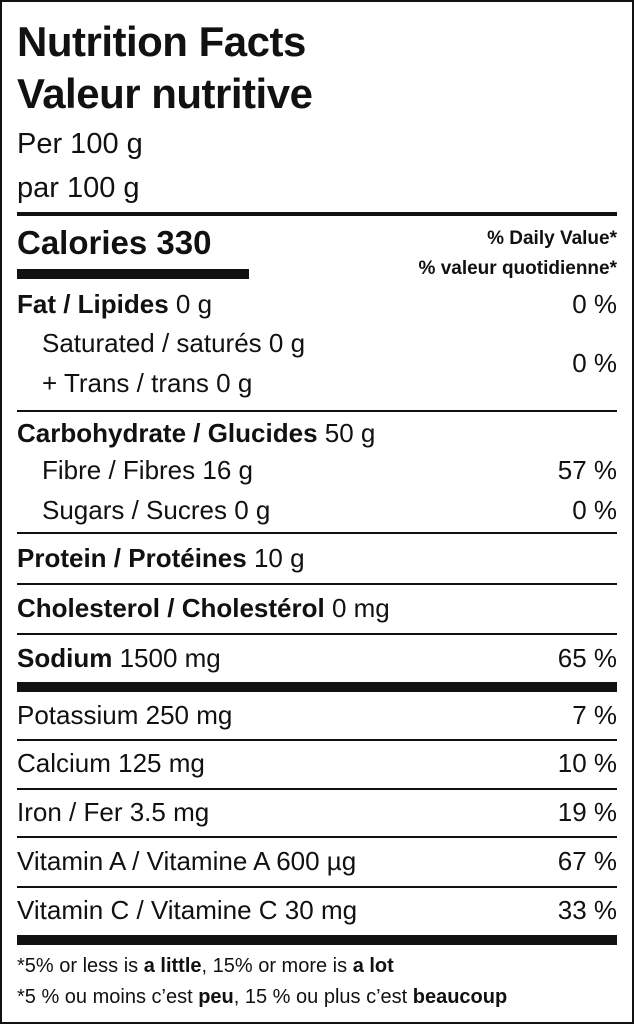  What do you see at coordinates (517, 268) in the screenshot?
I see `dv-header-fr: % valeur quotidienne*` at bounding box center [517, 268].